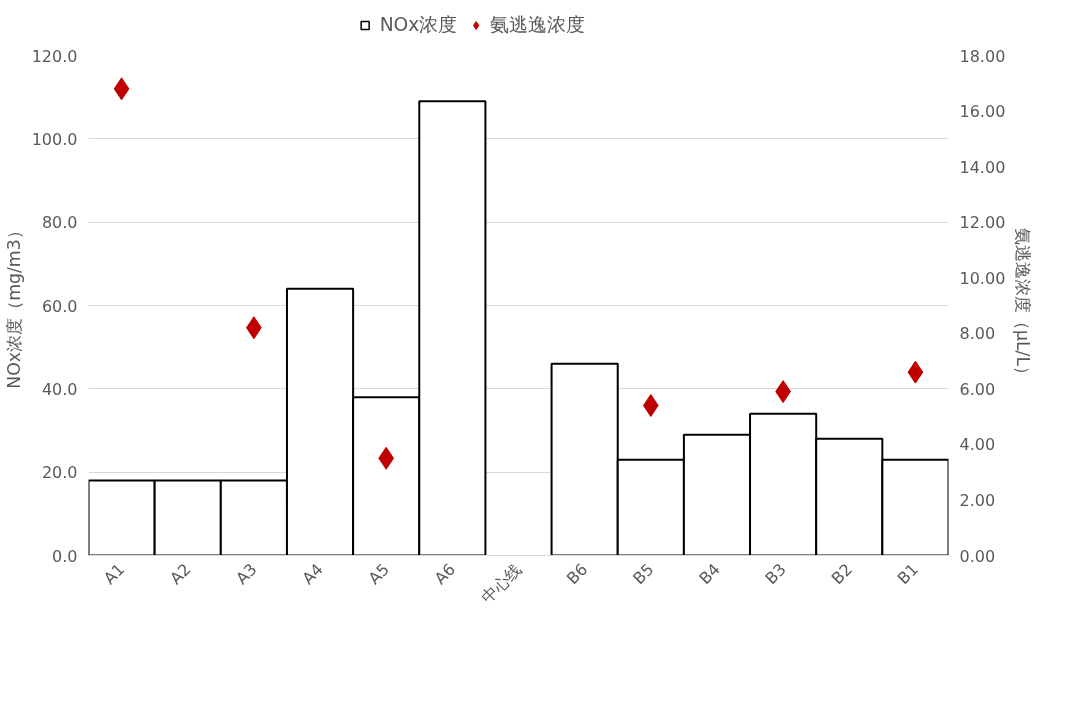 The height and width of the screenshot is (711, 1079). Describe the element at coordinates (54, 139) in the screenshot. I see `y-tick-label: 100.0` at that location.